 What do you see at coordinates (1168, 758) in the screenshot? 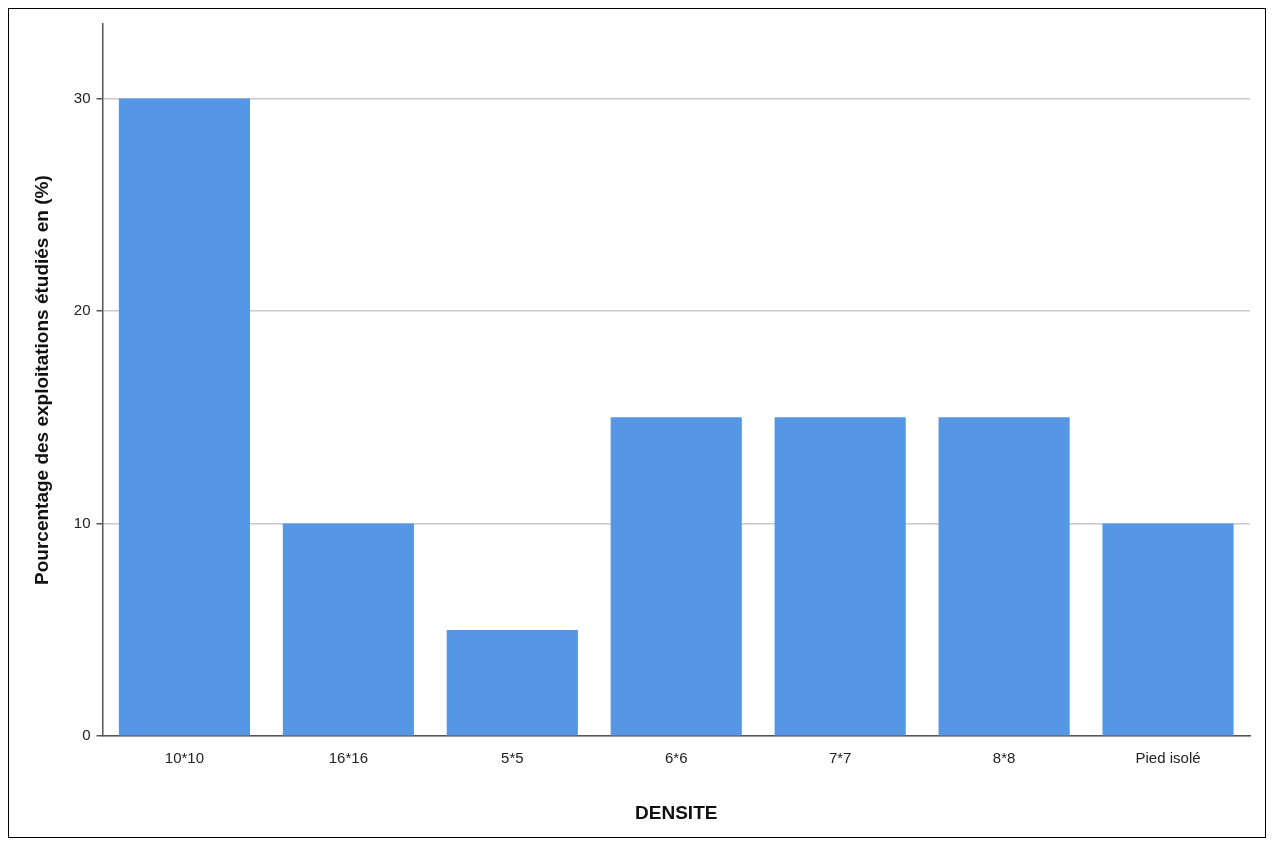
I see `x-tick-label: Pied isolé` at bounding box center [1168, 758].